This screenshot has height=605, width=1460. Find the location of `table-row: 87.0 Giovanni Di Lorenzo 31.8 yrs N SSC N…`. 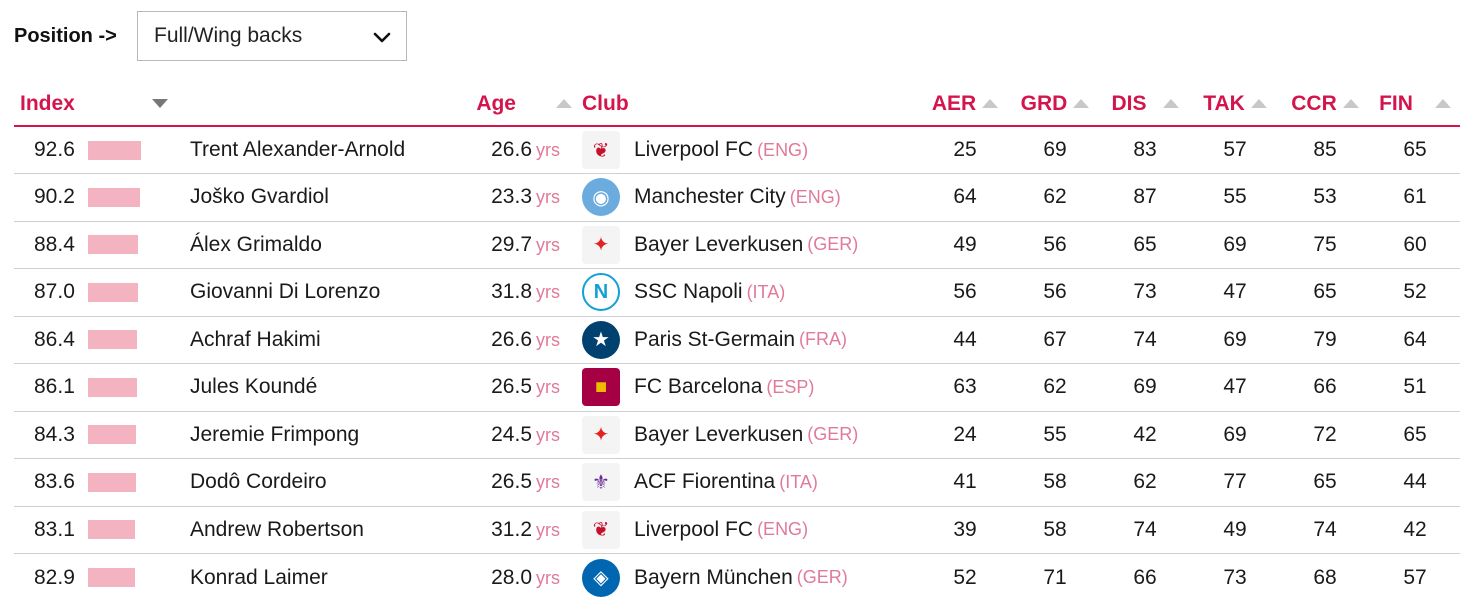

table-row: 87.0 Giovanni Di Lorenzo 31.8 yrs N SSC N… is located at coordinates (737, 292).